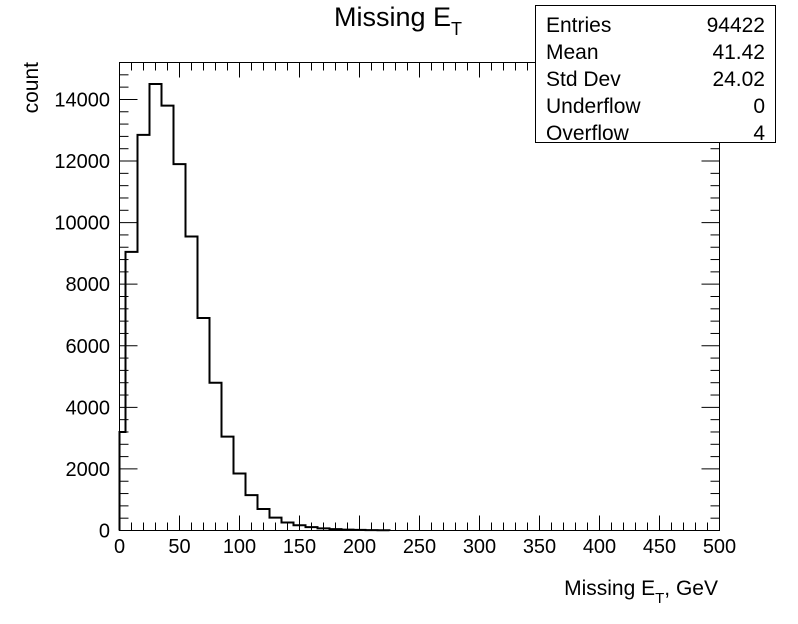 Image resolution: width=798 pixels, height=624 pixels. Describe the element at coordinates (104, 532) in the screenshot. I see `y-tick-label: 0` at that location.